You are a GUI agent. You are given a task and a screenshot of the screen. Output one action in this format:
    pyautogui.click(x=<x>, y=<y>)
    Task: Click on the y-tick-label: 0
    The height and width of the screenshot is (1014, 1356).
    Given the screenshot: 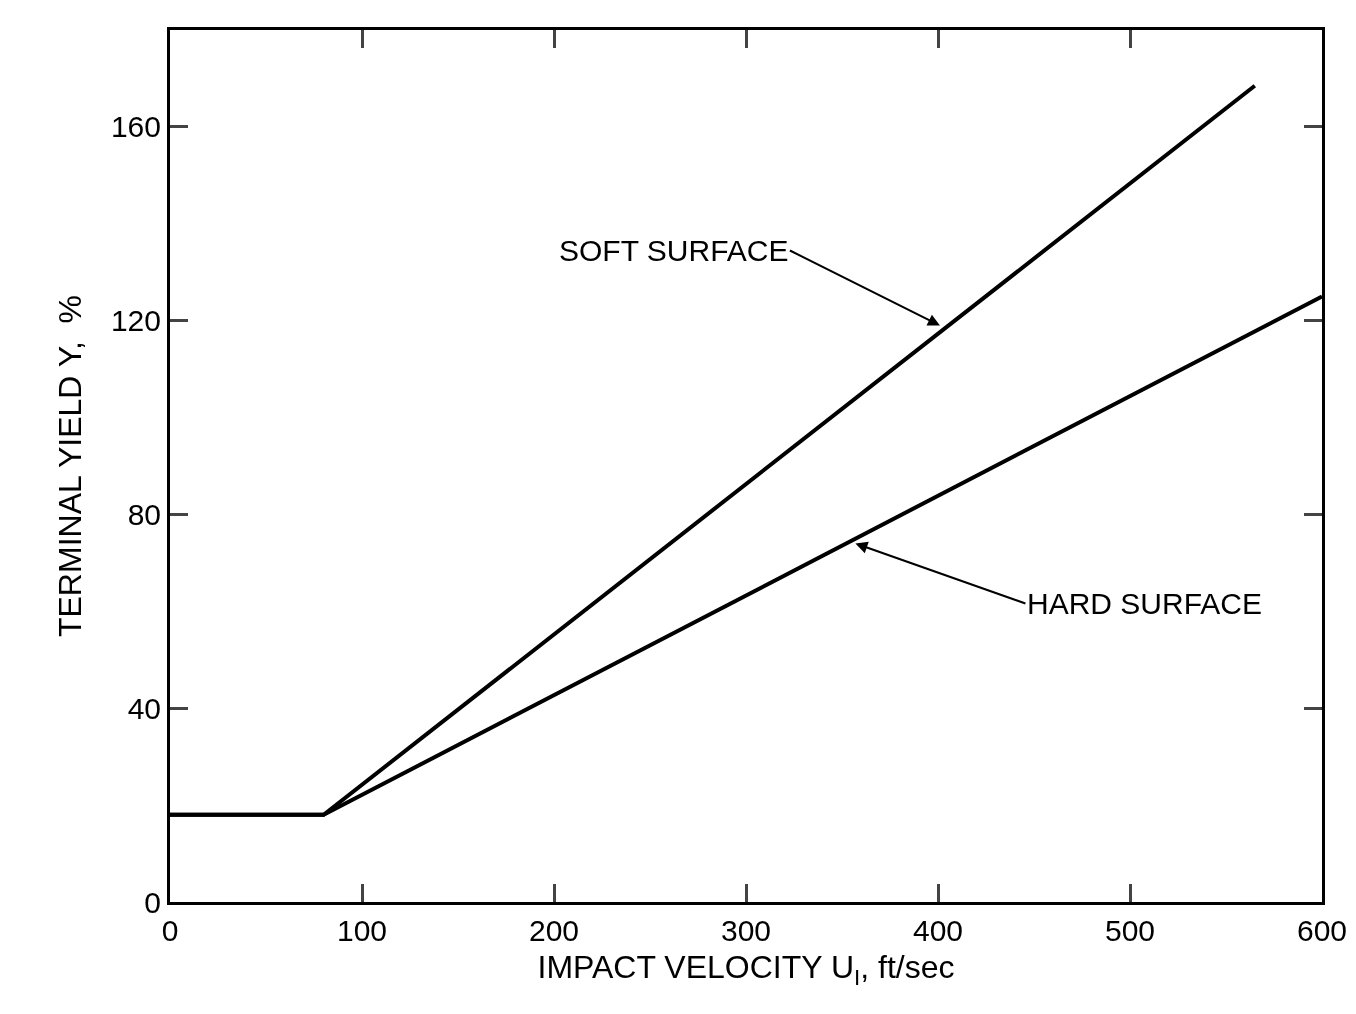 What is the action you would take?
    pyautogui.click(x=152, y=902)
    